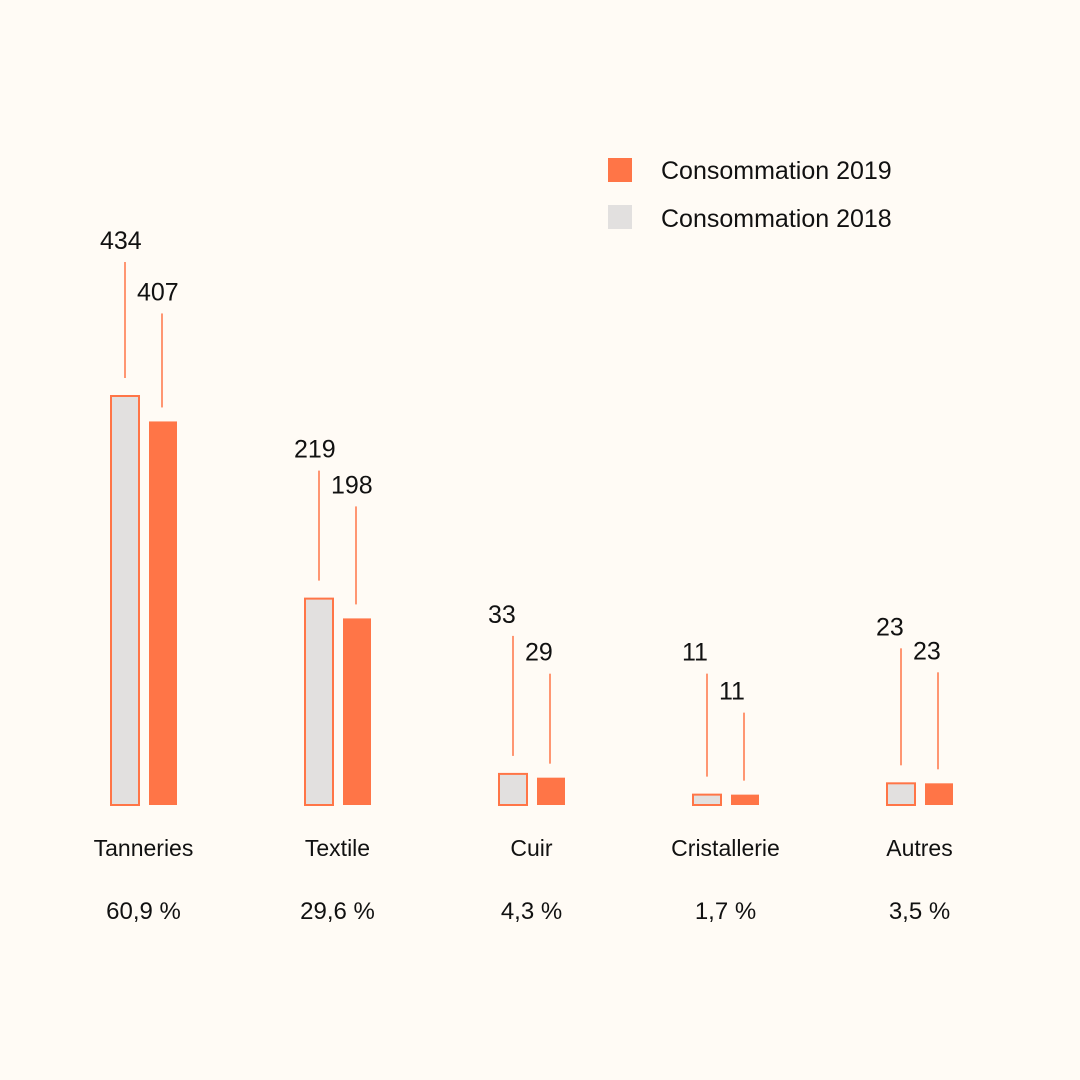 The width and height of the screenshot is (1080, 1080). What do you see at coordinates (539, 653) in the screenshot?
I see `value-label-2019-cuir: 29` at bounding box center [539, 653].